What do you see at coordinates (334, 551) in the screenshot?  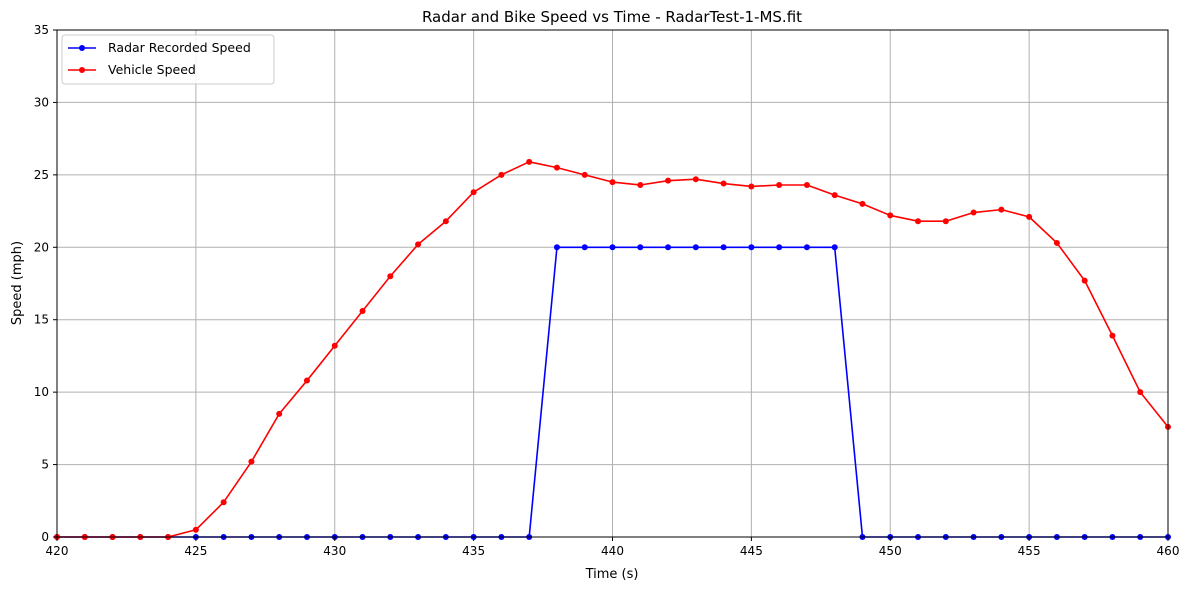 I see `x-tick-label: 430` at bounding box center [334, 551].